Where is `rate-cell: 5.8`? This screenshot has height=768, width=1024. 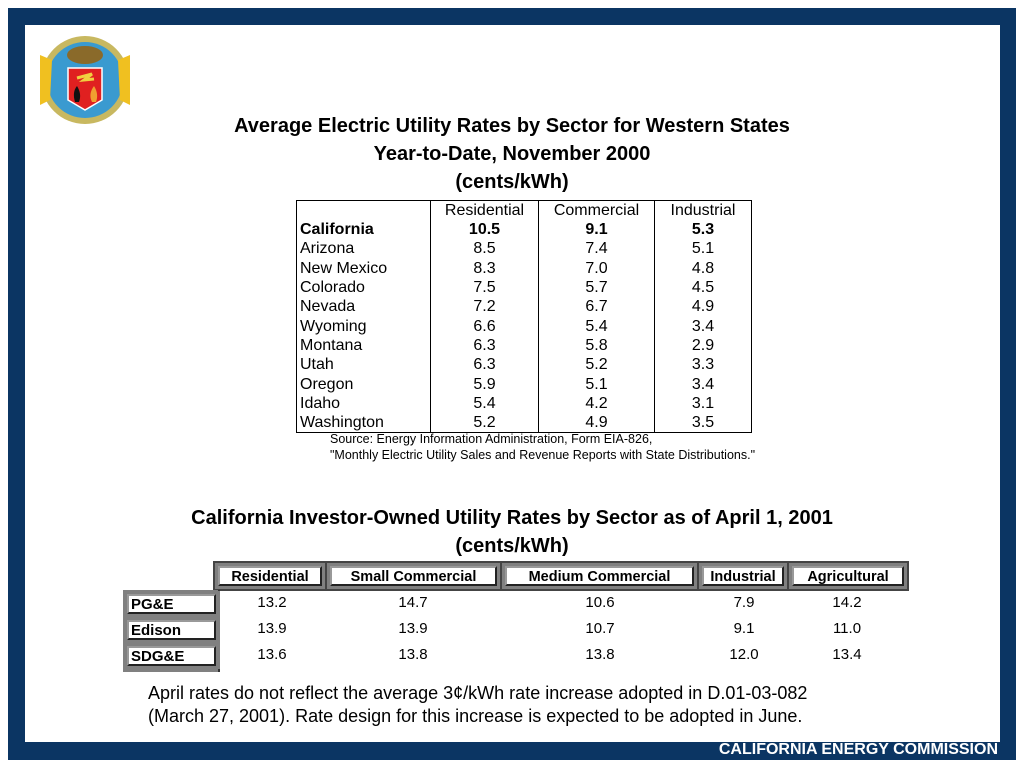 rate-cell: 5.8 is located at coordinates (596, 345).